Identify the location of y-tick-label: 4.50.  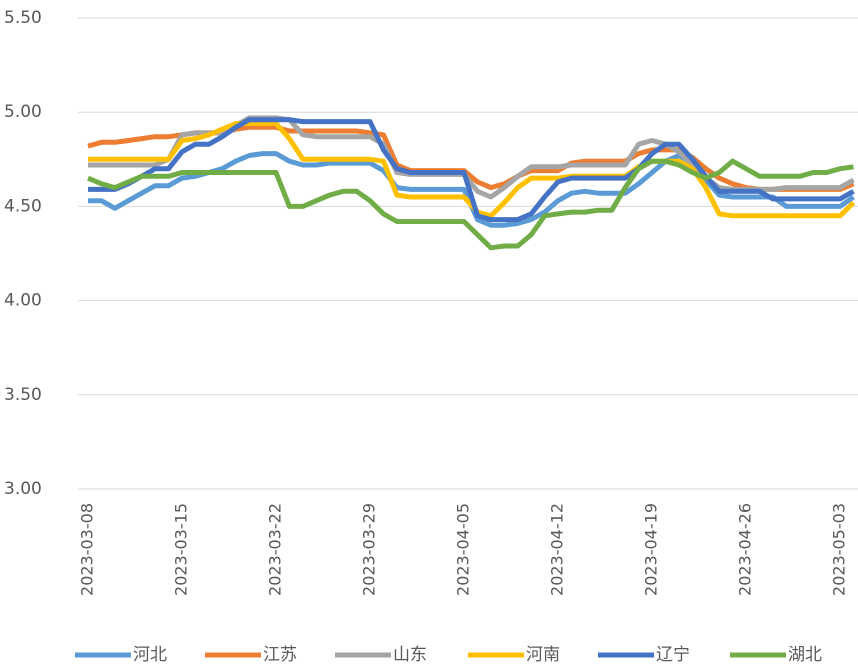
(23, 206).